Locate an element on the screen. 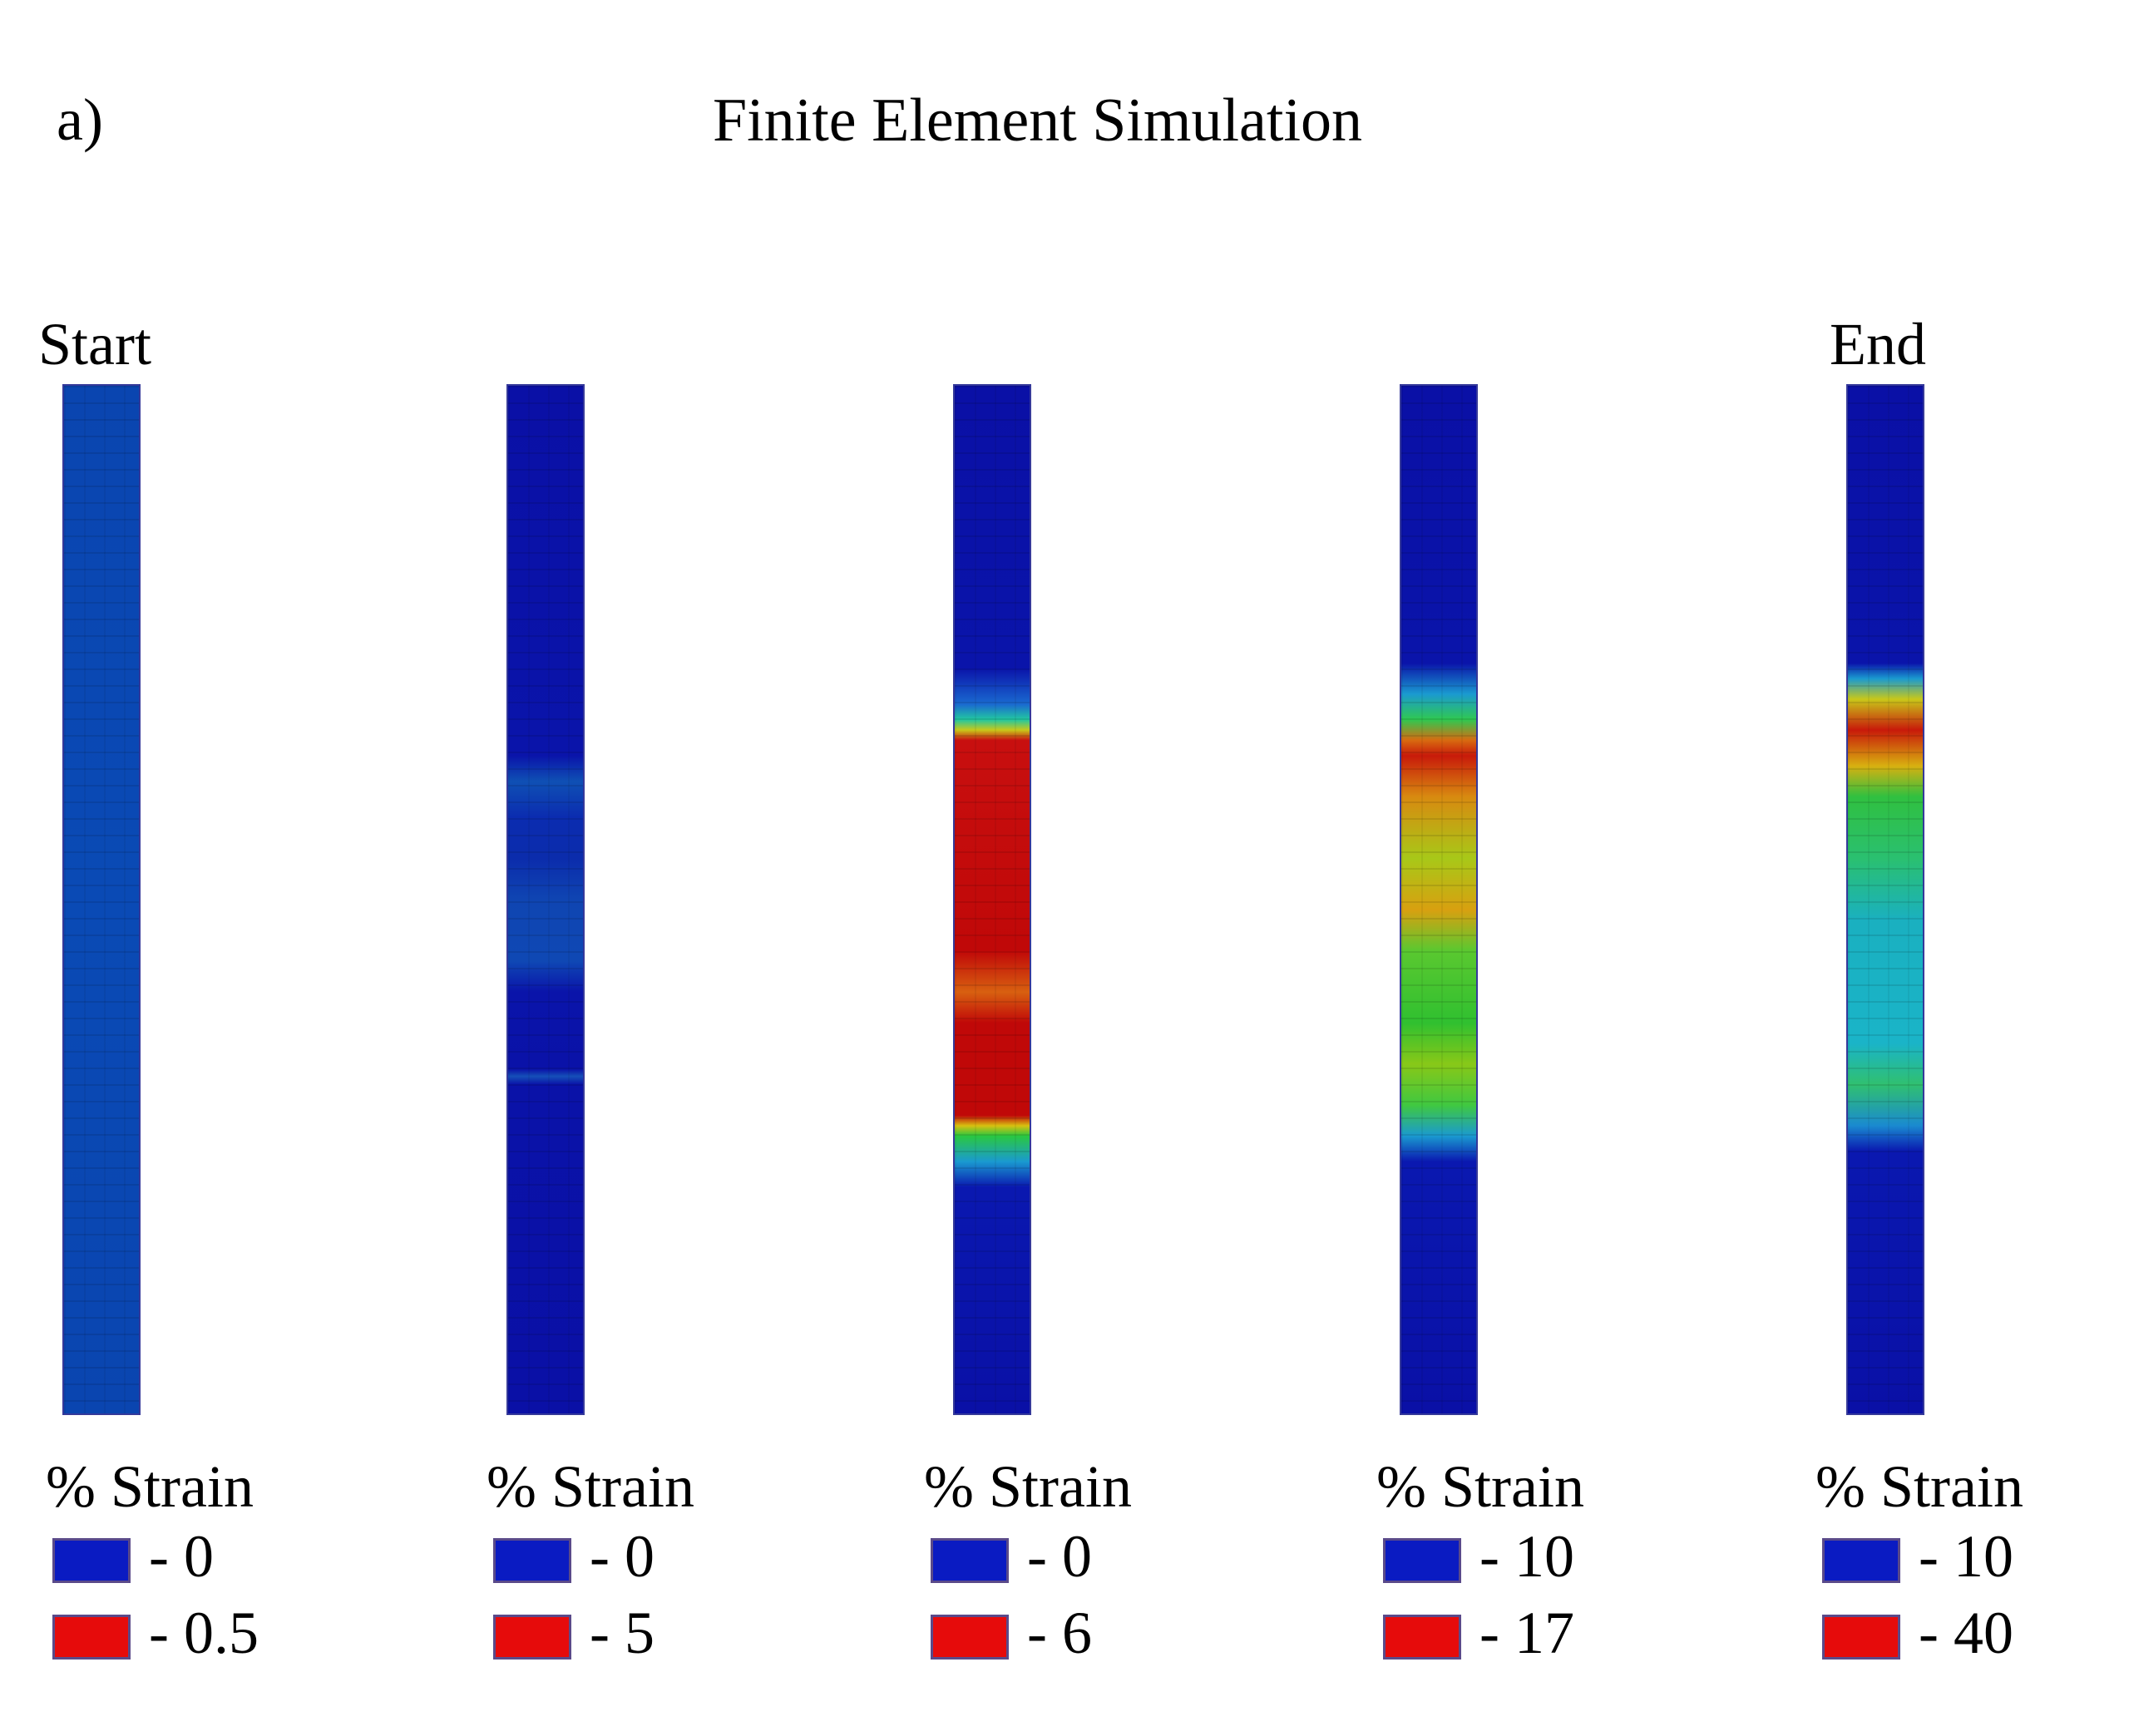  legend-4: % Strain - 10 - 17 is located at coordinates (1509, 1568).